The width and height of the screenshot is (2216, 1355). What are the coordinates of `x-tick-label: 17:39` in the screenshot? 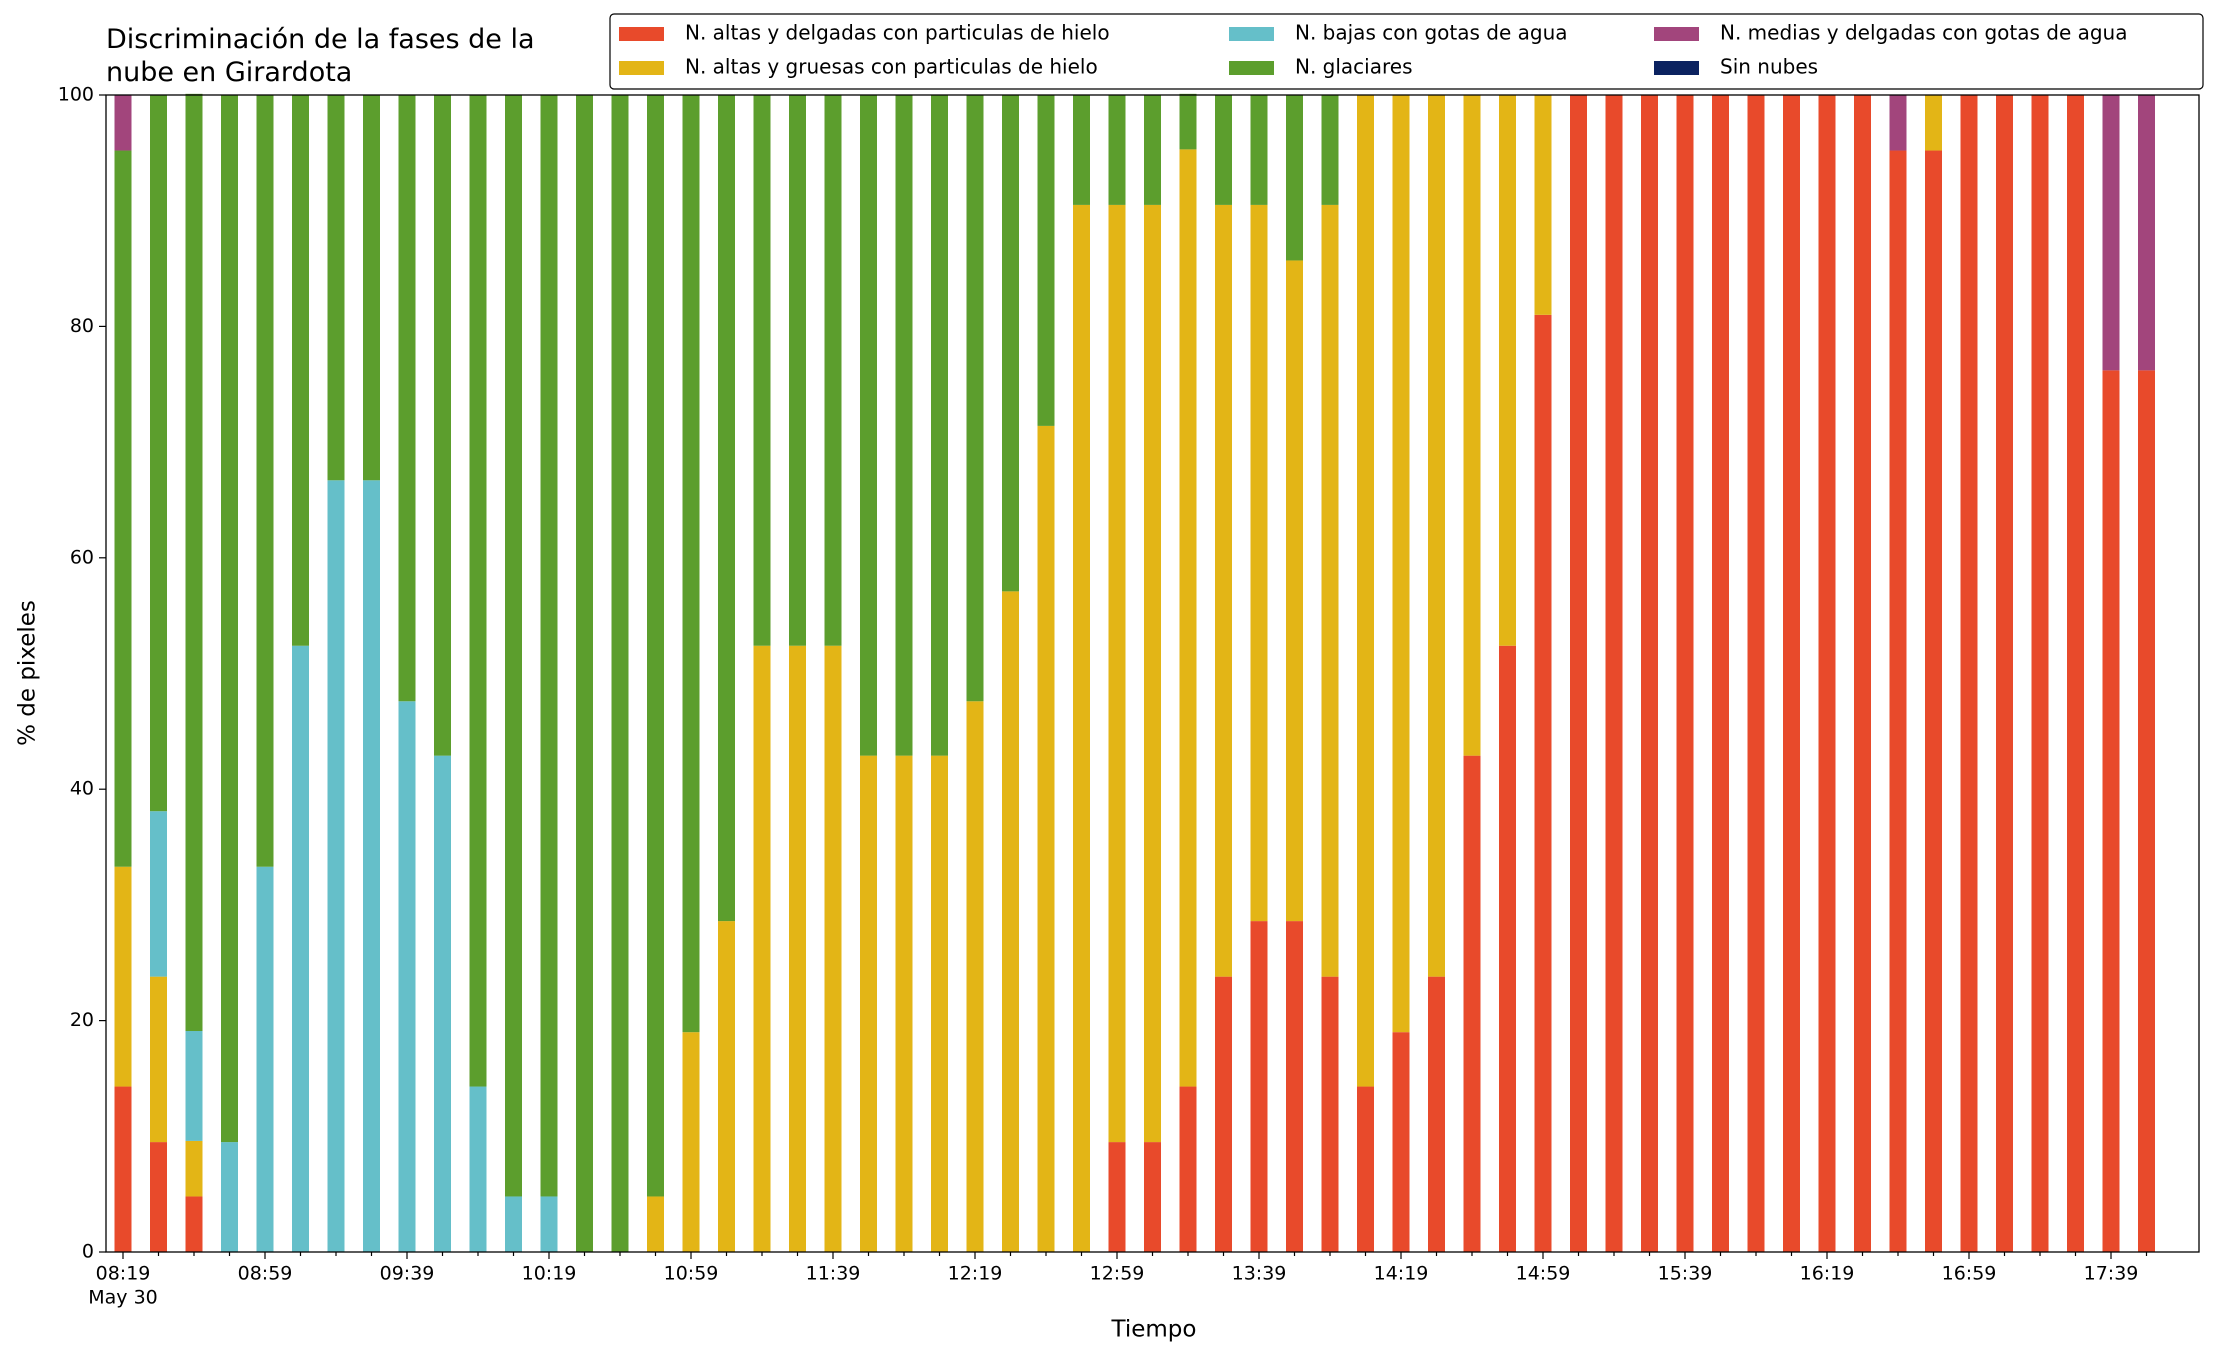 It's located at (2111, 1274).